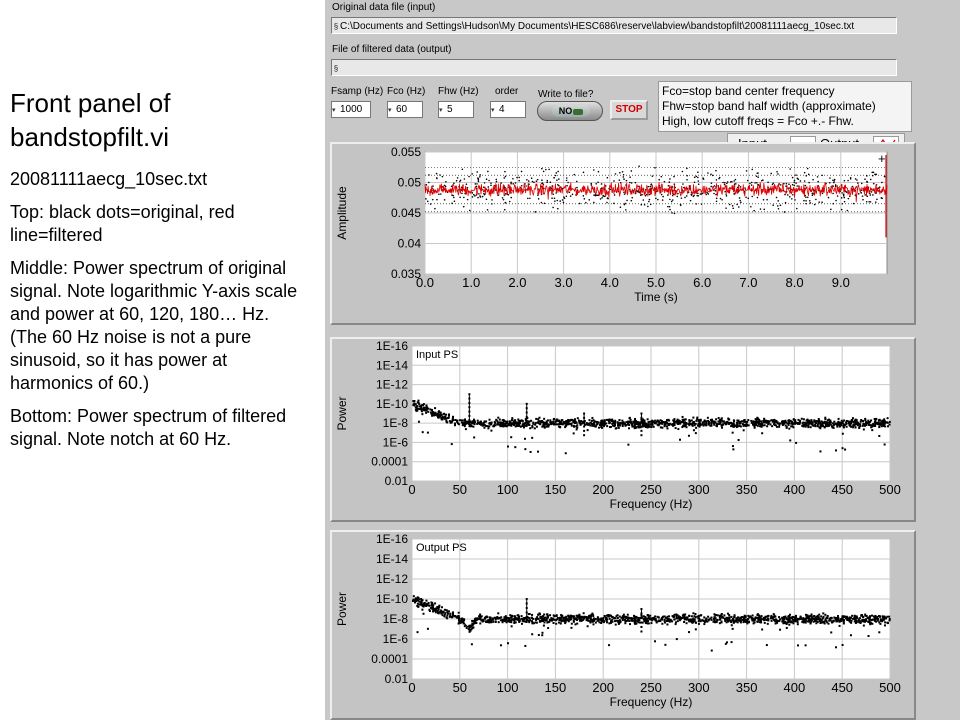  I want to click on stop-button: STOP, so click(629, 110).